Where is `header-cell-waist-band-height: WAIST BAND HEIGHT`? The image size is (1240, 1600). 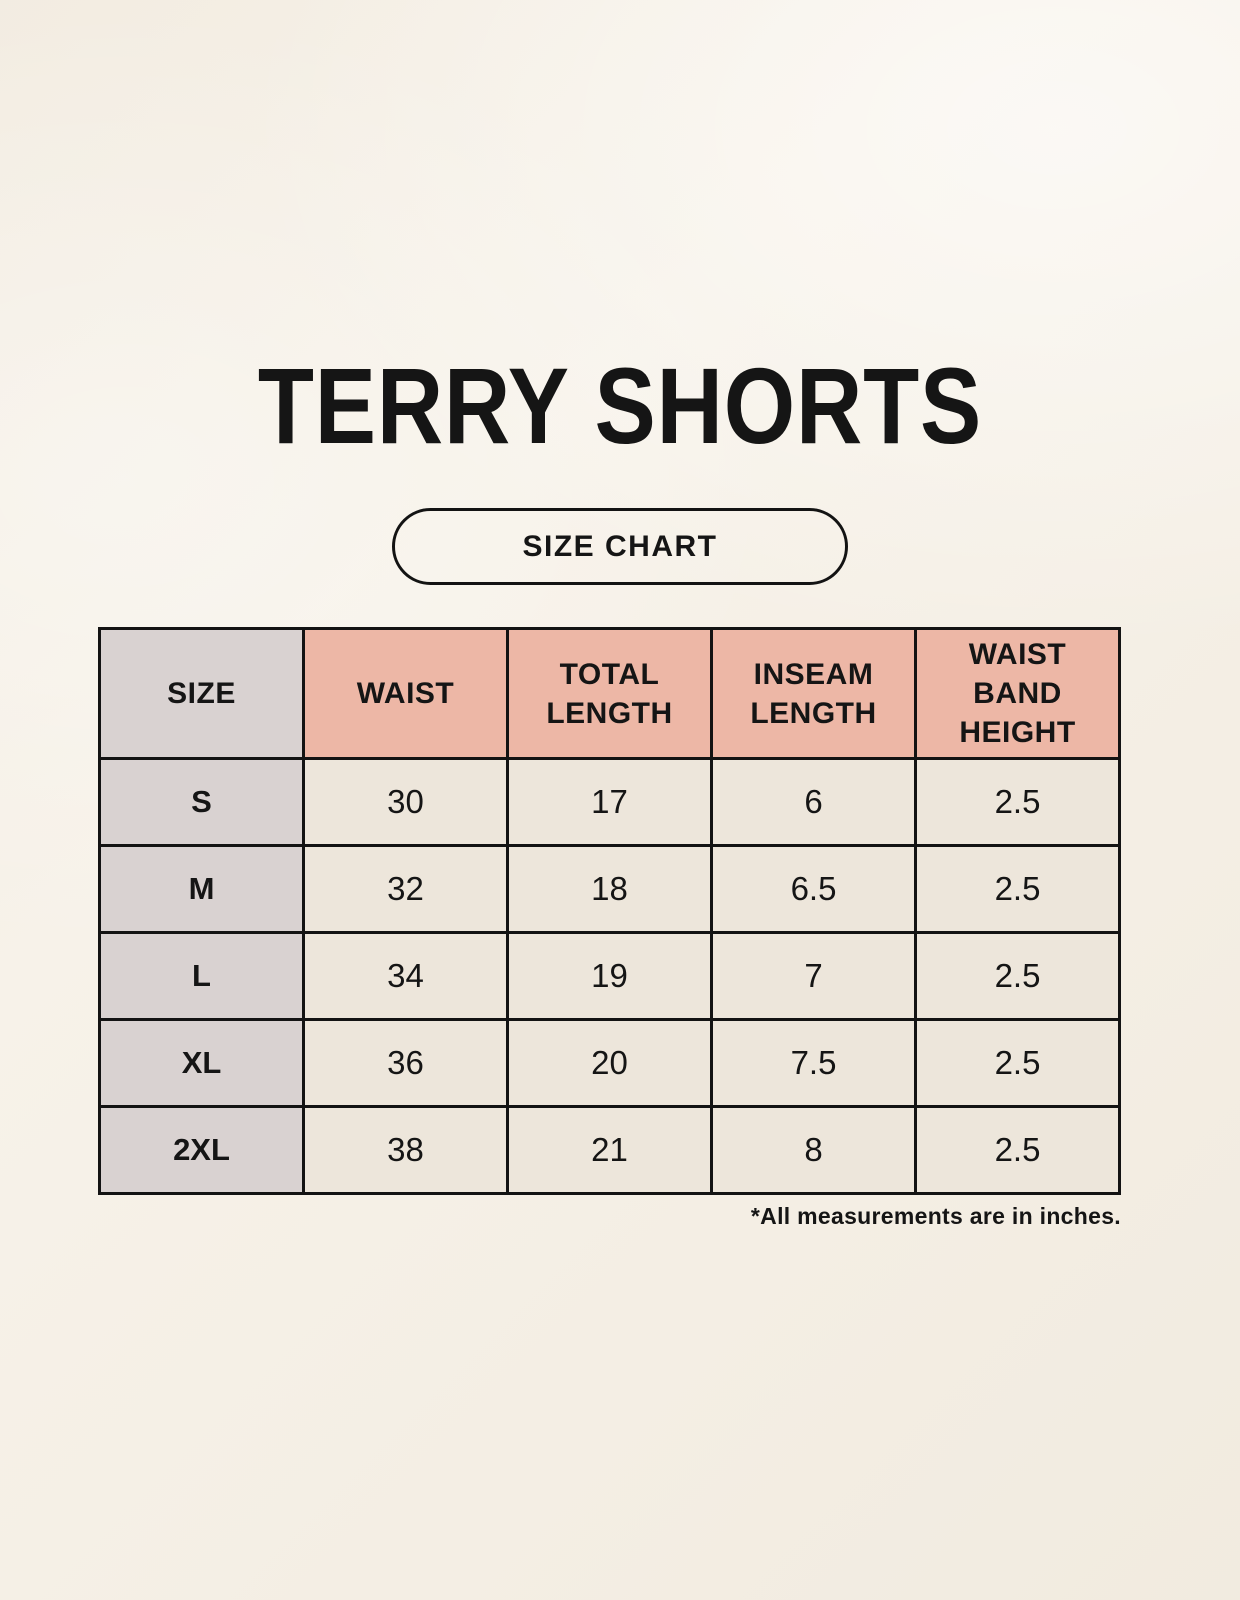
header-cell-waist-band-height: WAIST BAND HEIGHT is located at coordinates (1017, 693).